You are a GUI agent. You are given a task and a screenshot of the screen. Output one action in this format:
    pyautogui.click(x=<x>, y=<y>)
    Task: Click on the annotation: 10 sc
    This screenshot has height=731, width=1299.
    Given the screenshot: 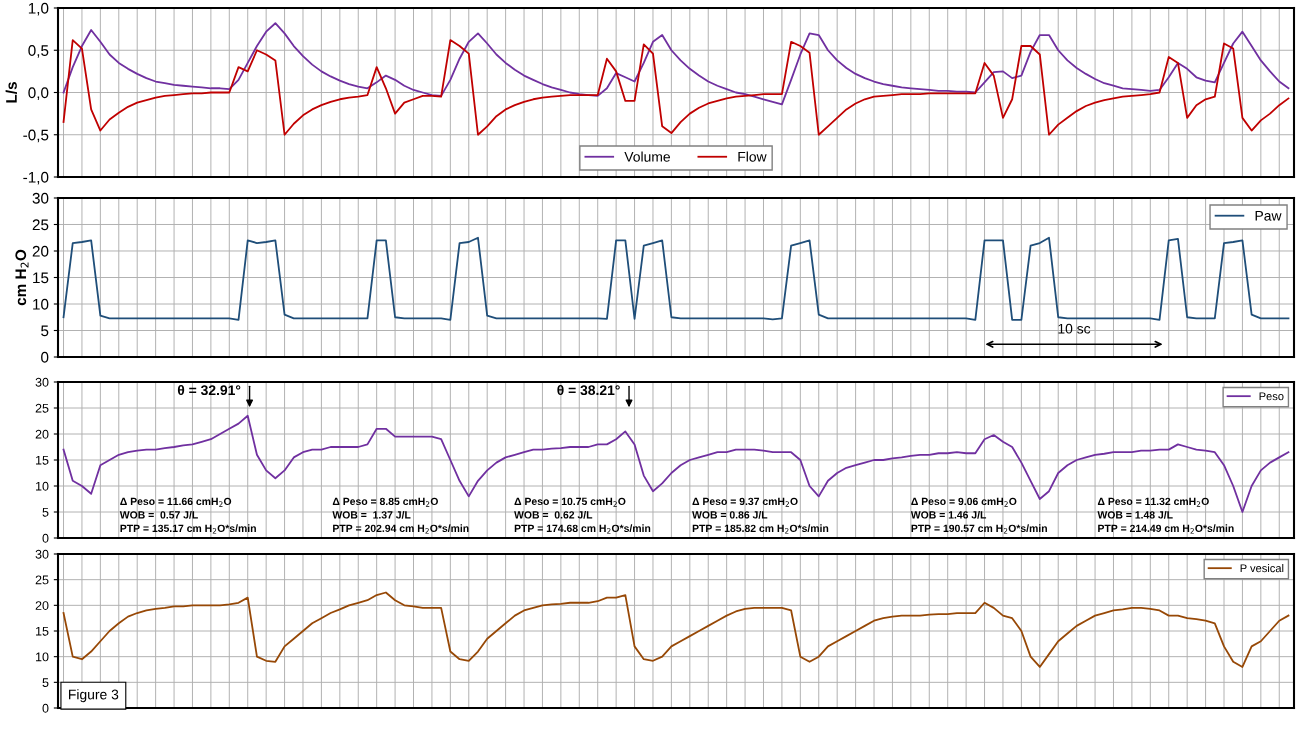 What is the action you would take?
    pyautogui.click(x=1074, y=328)
    